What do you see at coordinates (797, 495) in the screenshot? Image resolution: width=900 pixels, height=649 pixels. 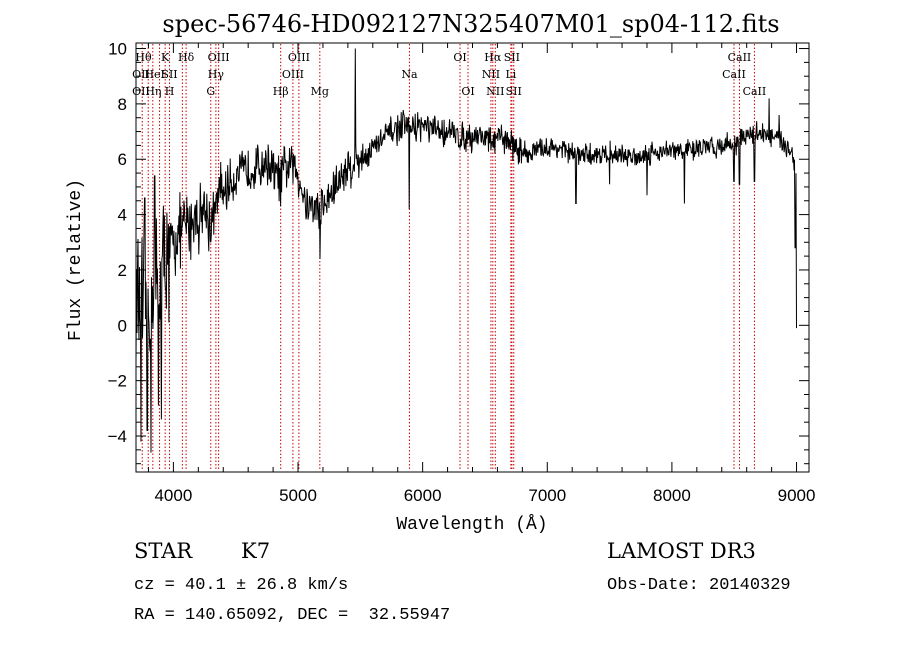 I see `x-tick-label: 9000` at bounding box center [797, 495].